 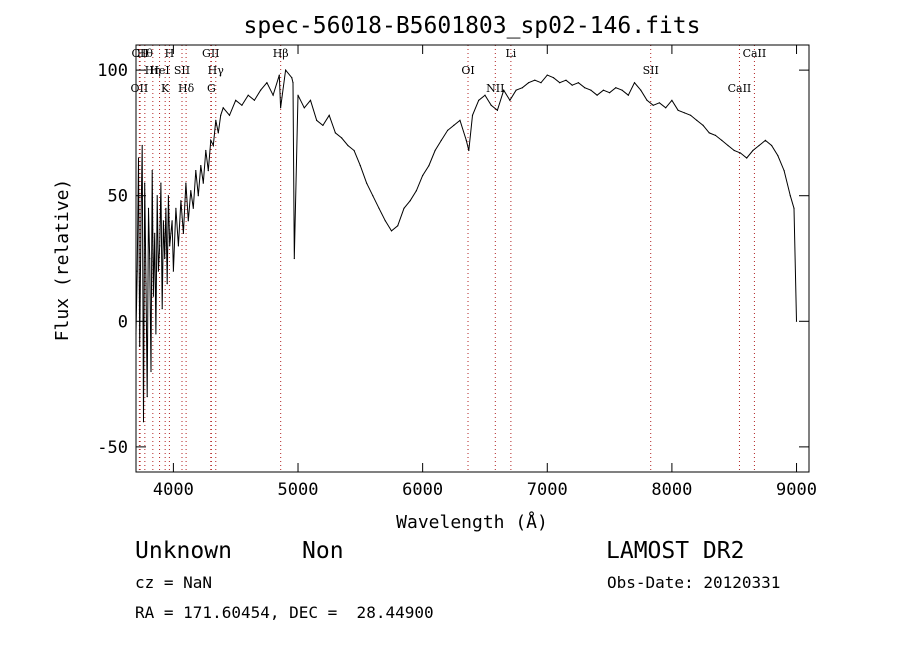 What do you see at coordinates (173, 490) in the screenshot?
I see `x-tick-label: 4000` at bounding box center [173, 490].